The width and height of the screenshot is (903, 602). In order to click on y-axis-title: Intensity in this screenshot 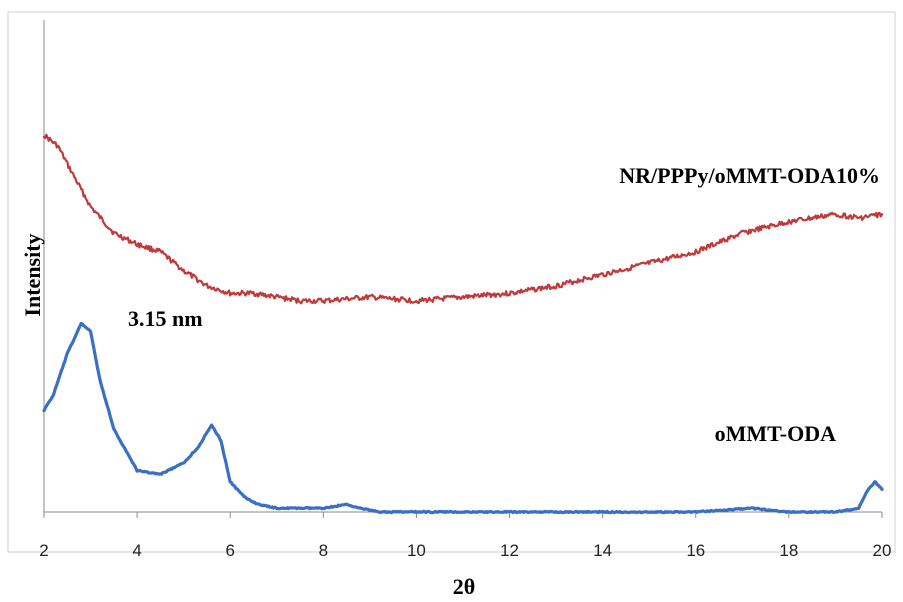, I will do `click(32, 274)`.